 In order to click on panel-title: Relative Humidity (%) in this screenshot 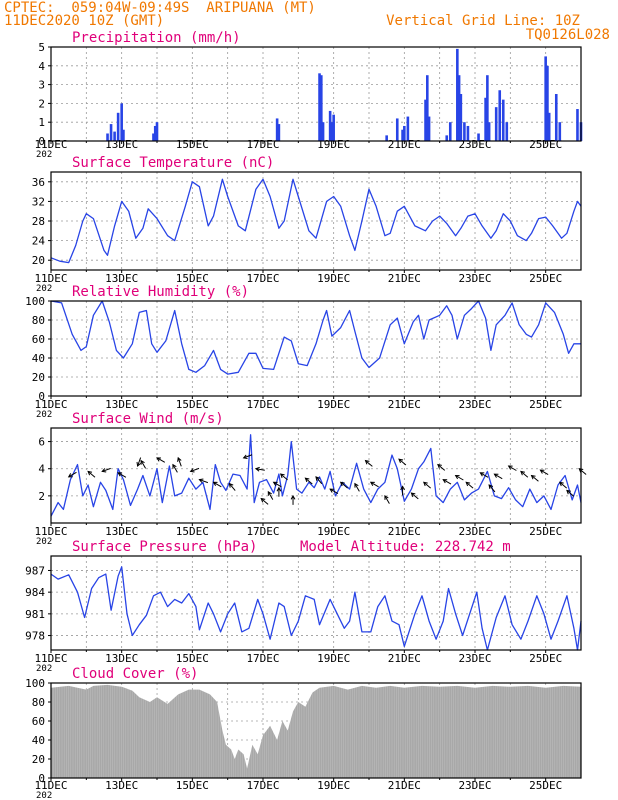, I will do `click(160, 292)`.